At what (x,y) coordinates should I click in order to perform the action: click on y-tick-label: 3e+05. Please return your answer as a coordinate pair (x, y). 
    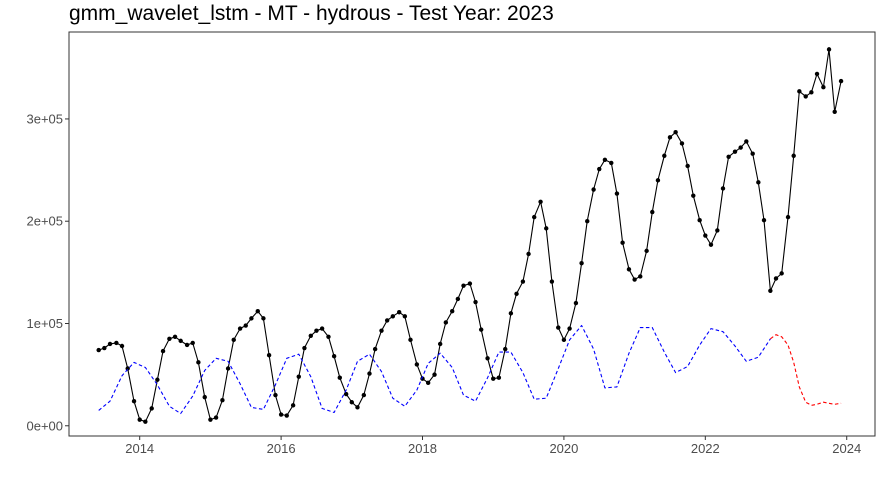
    Looking at the image, I should click on (44, 118).